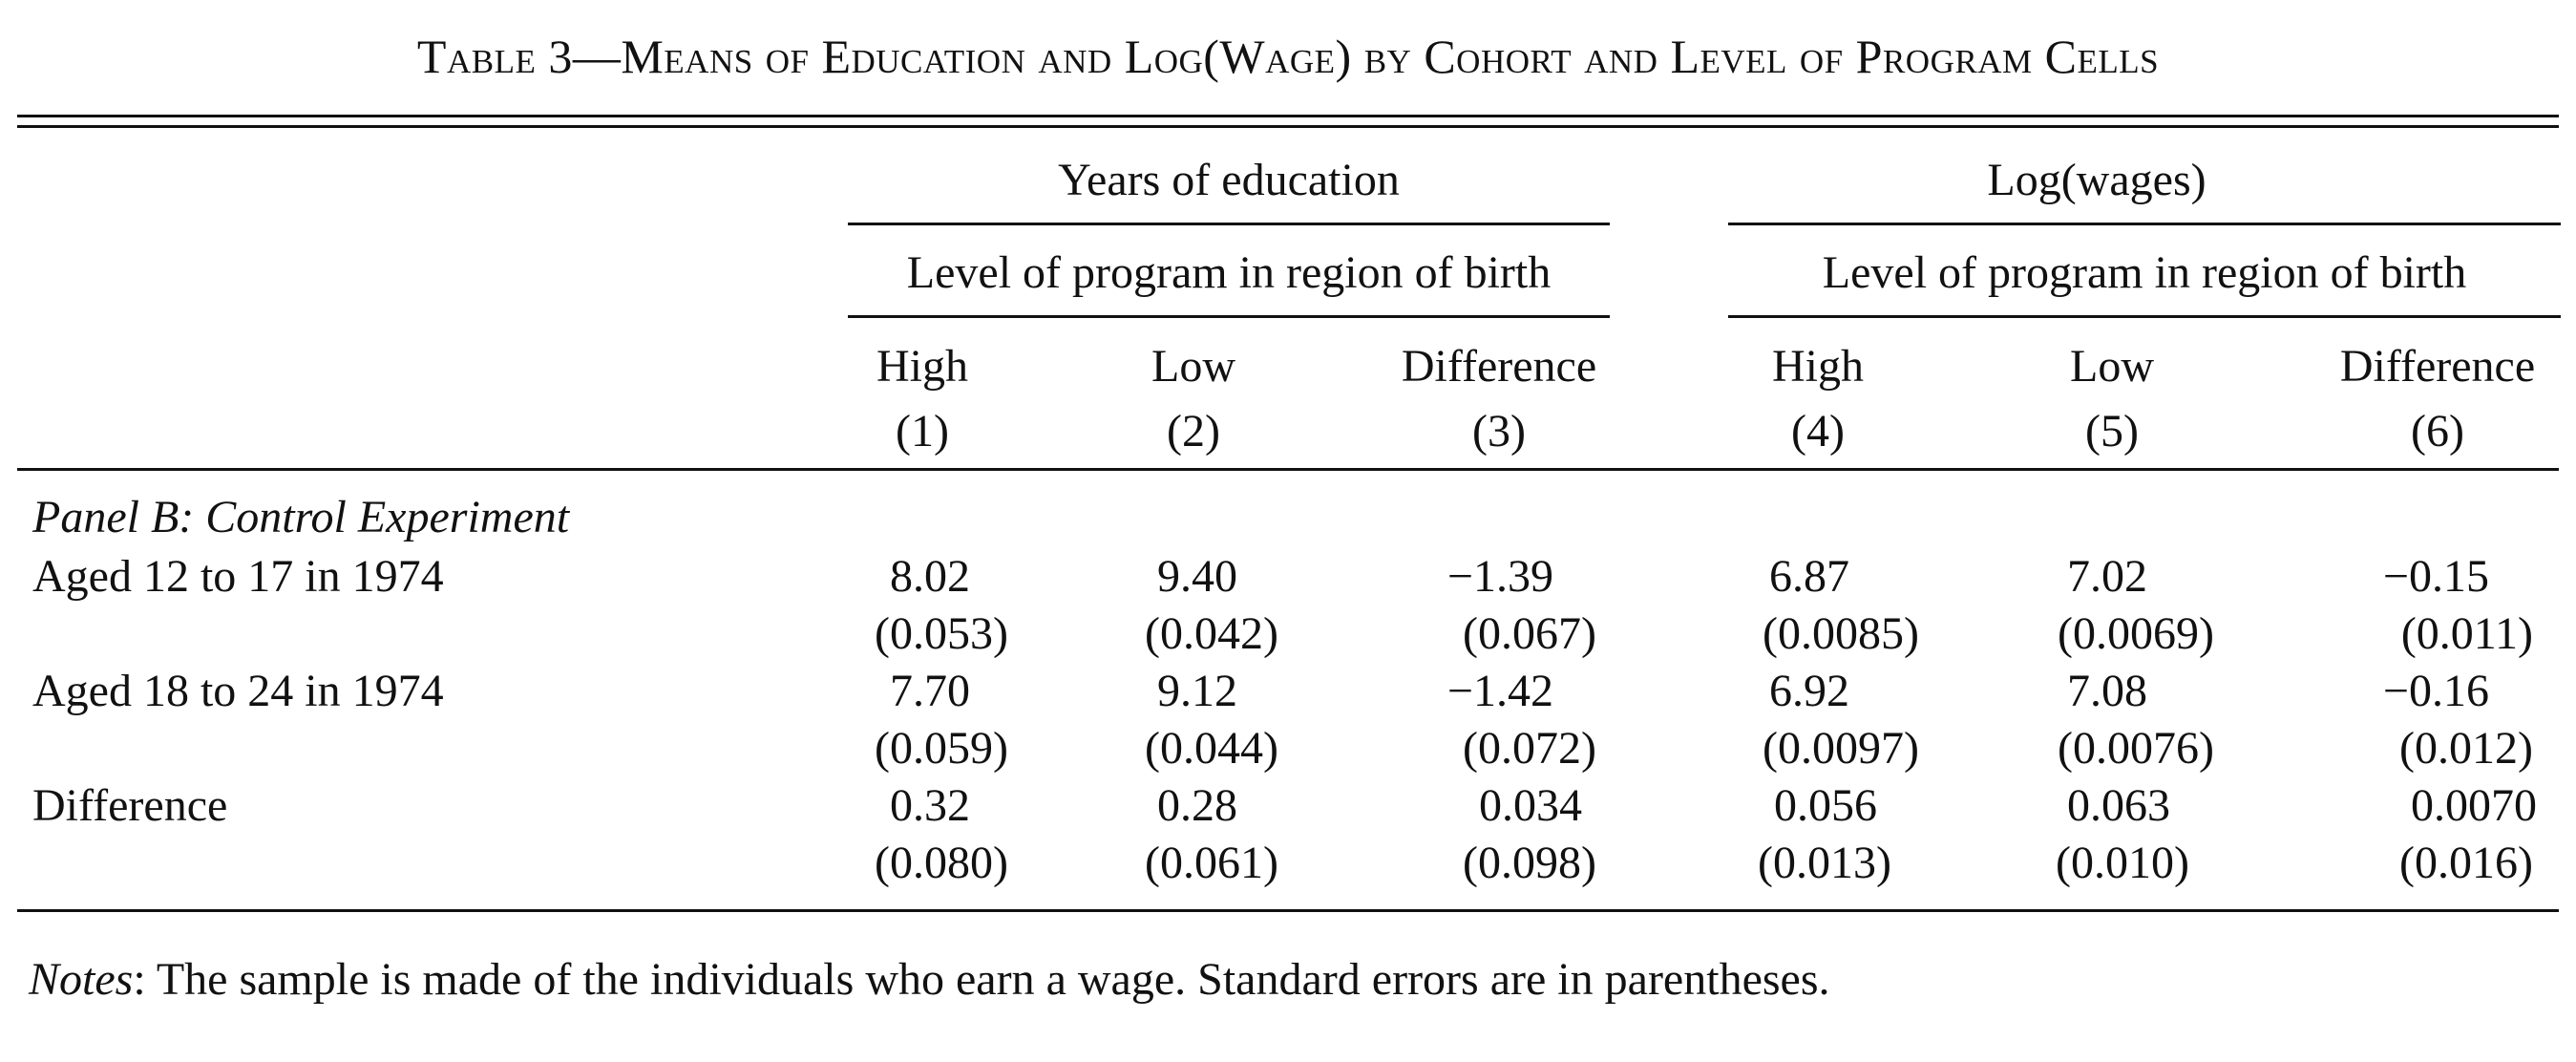 The image size is (2576, 1062). I want to click on column-number-3: (3), so click(1499, 431).